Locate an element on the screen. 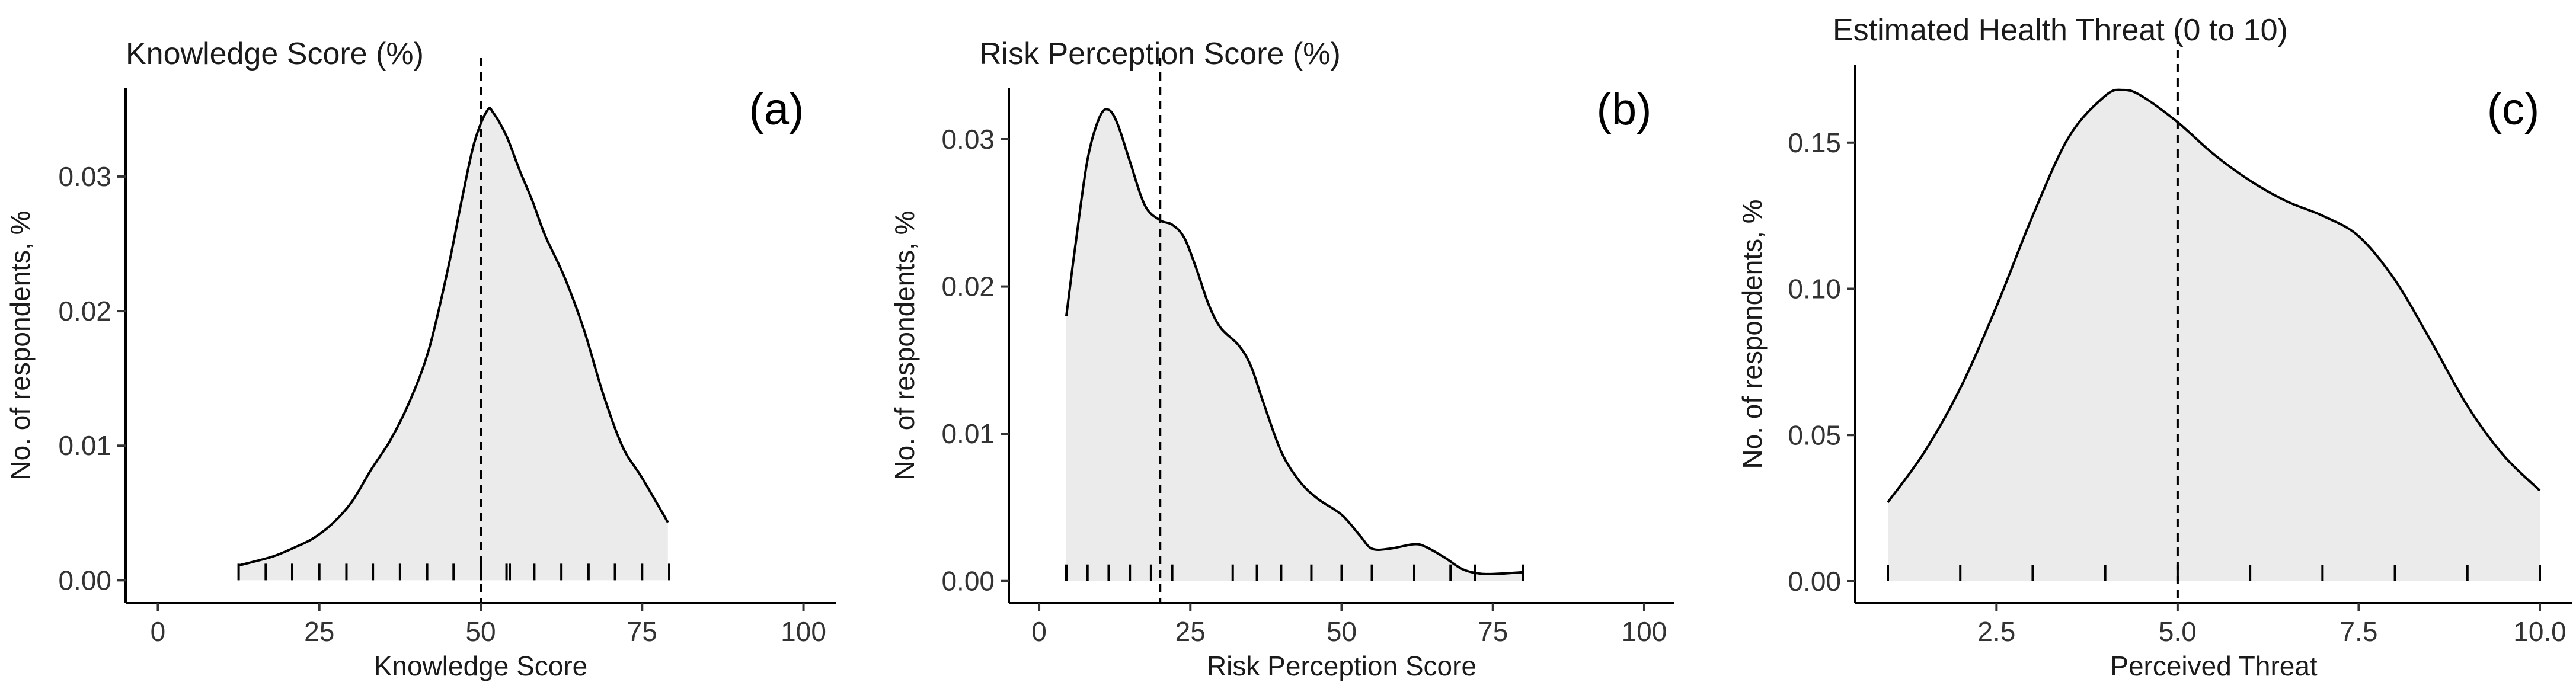 This screenshot has height=692, width=2576. panel-label: (b) is located at coordinates (1624, 109).